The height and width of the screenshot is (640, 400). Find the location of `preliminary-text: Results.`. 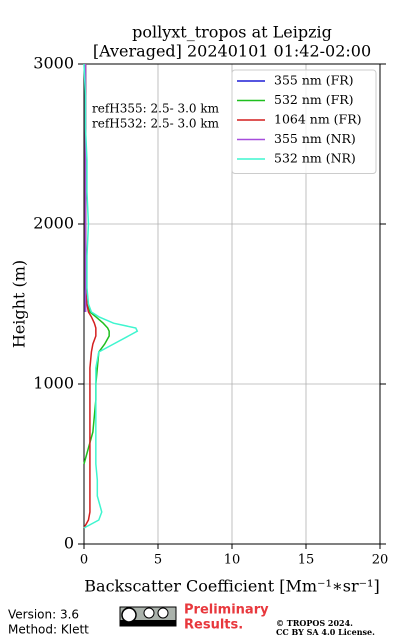

preliminary-text: Results. is located at coordinates (213, 625).